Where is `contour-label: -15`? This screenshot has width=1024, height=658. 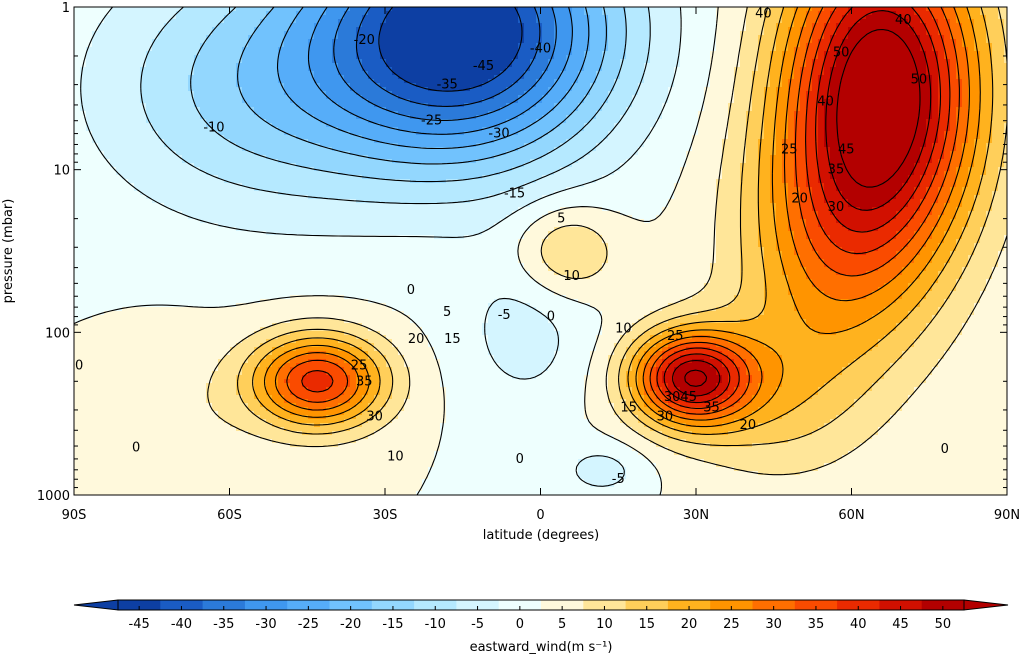 contour-label: -15 is located at coordinates (514, 193).